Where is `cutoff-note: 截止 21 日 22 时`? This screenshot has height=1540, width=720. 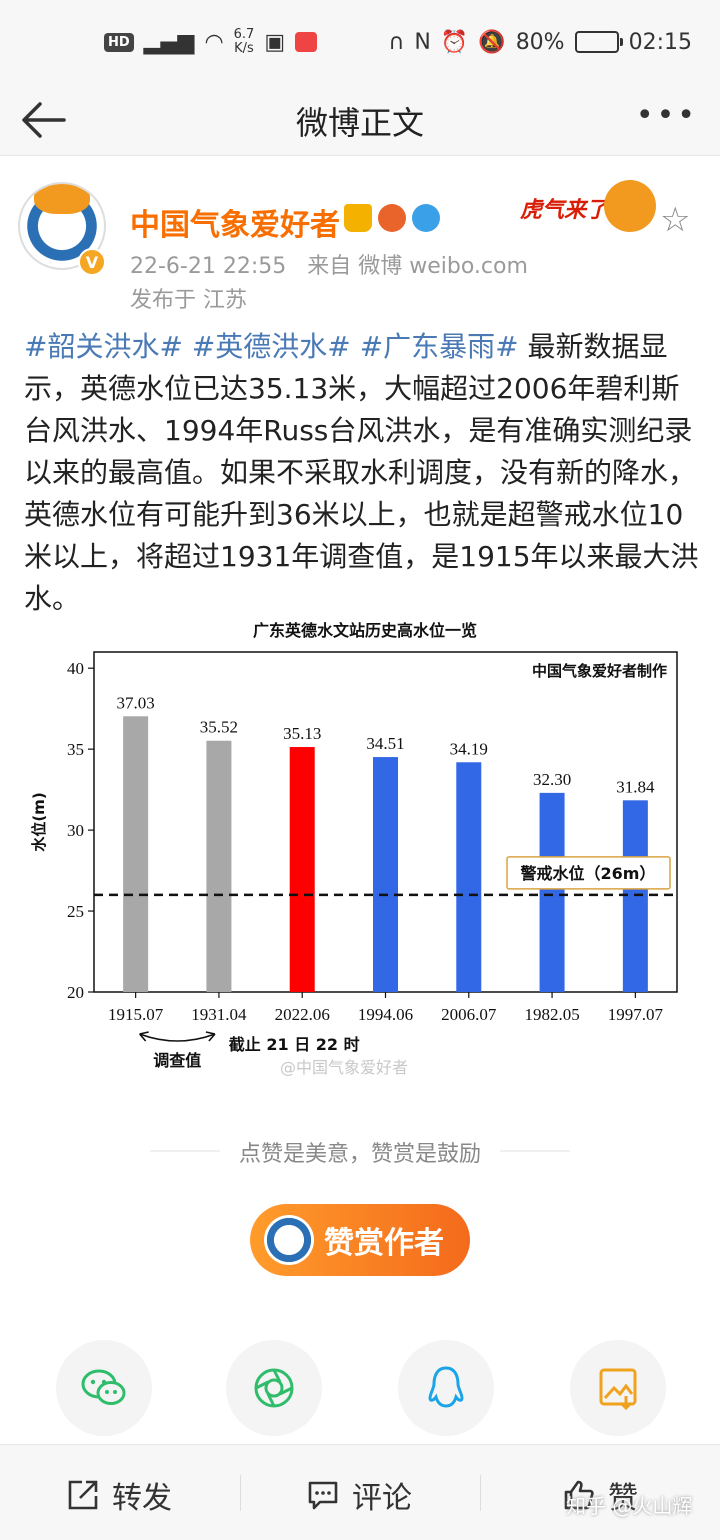
cutoff-note: 截止 21 日 22 时 is located at coordinates (294, 1044).